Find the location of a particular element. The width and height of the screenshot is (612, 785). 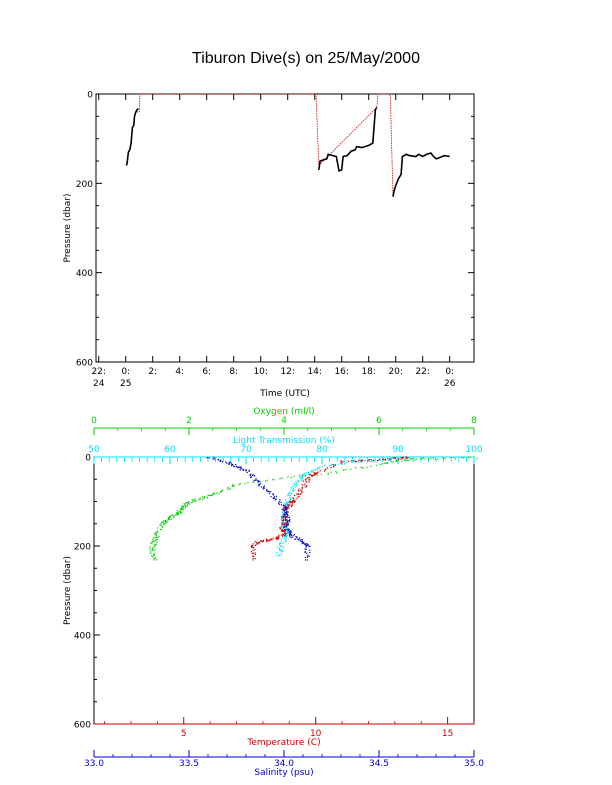

x-tick-label: 4: is located at coordinates (179, 372).